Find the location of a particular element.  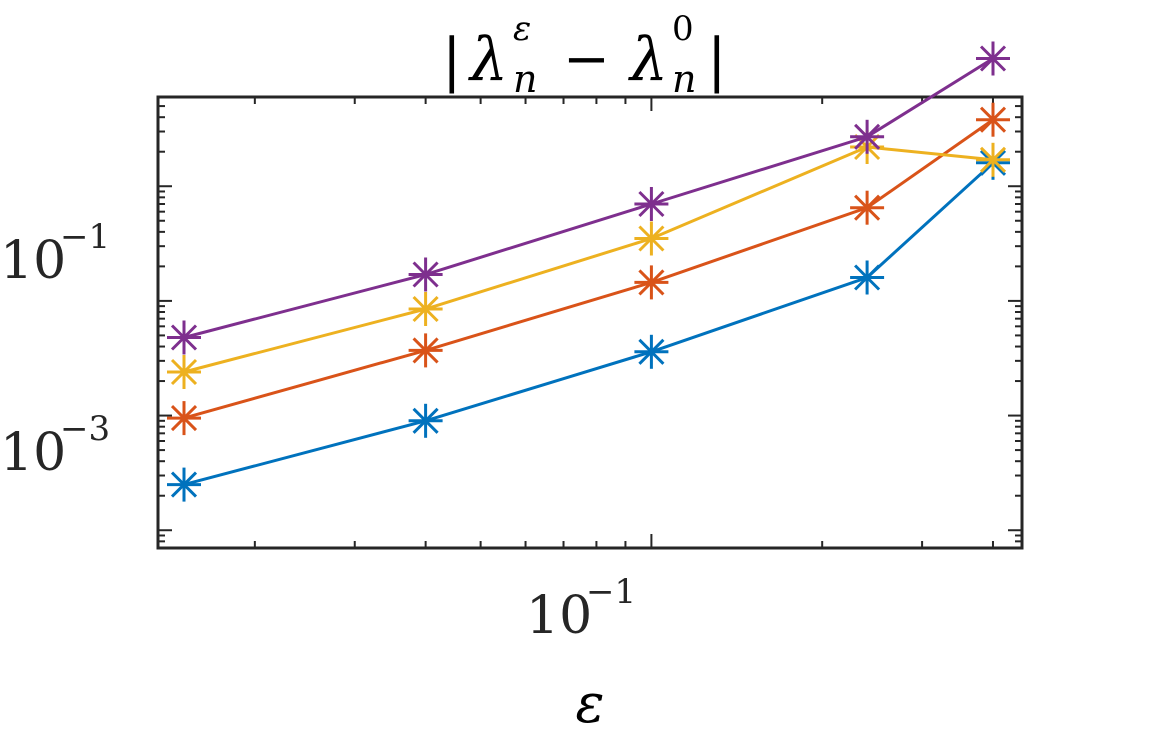

y-tick-label-1e-1: 10 −1 is located at coordinates (55, 254).